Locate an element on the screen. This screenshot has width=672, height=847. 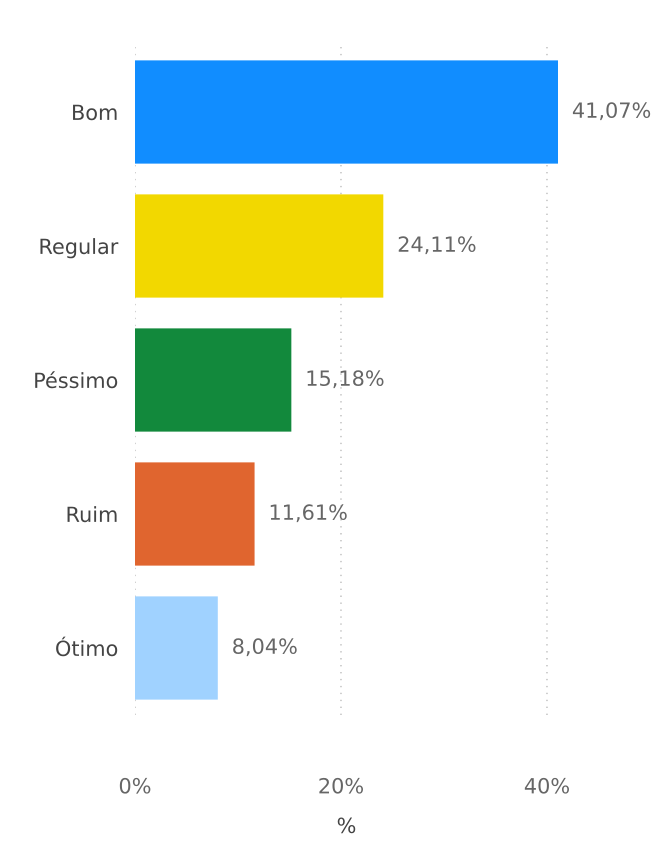
y-tick-label: Péssimo is located at coordinates (76, 379).